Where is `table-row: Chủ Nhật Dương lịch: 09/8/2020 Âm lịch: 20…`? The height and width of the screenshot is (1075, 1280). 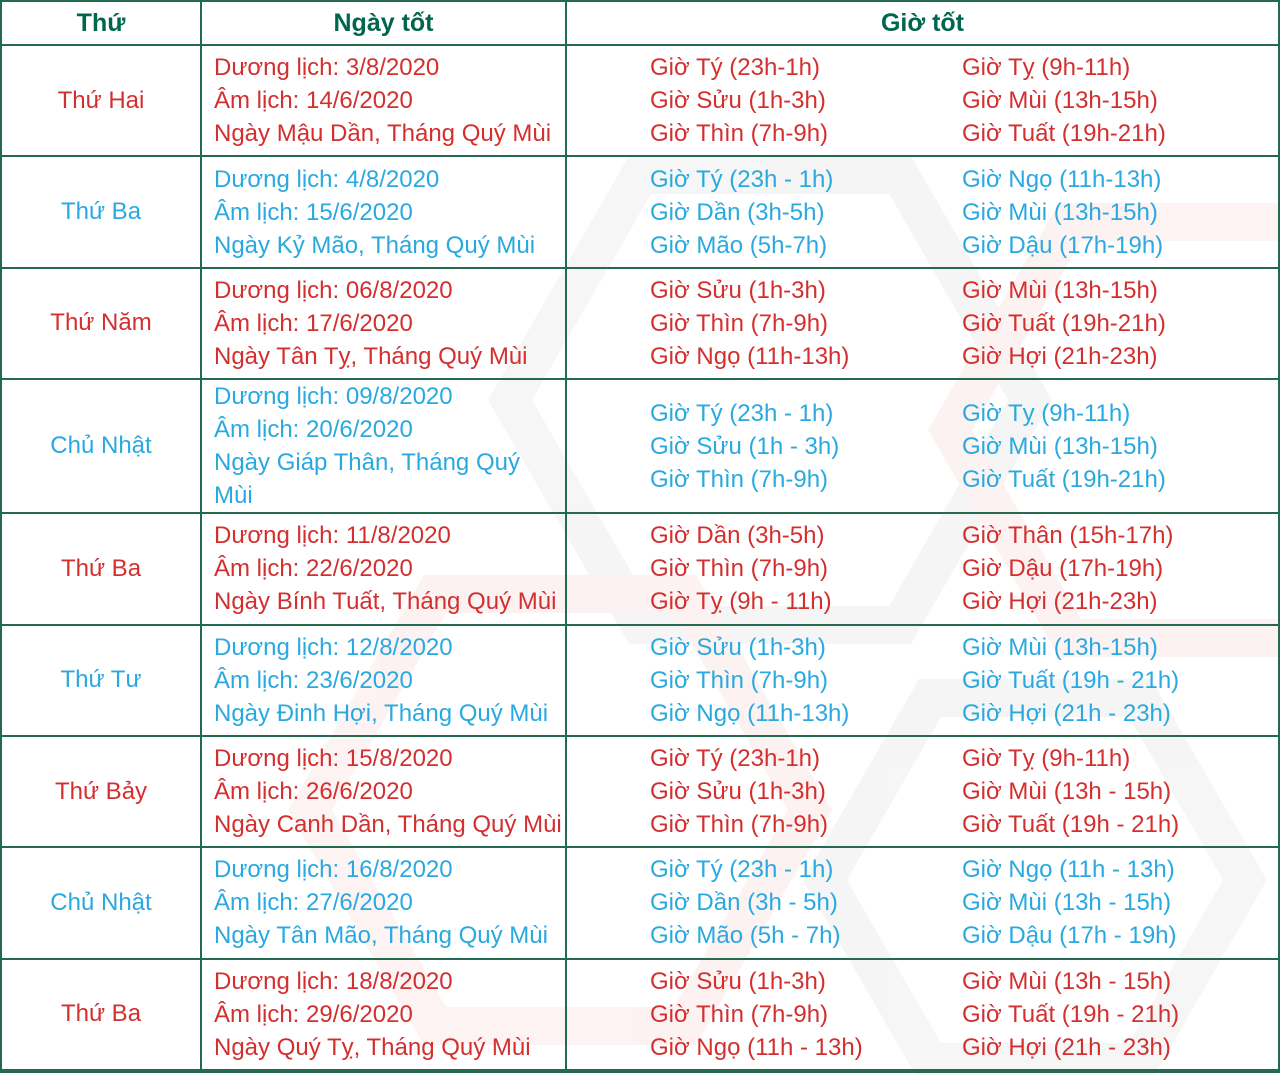
table-row: Chủ Nhật Dương lịch: 09/8/2020 Âm lịch: 20… is located at coordinates (640, 445).